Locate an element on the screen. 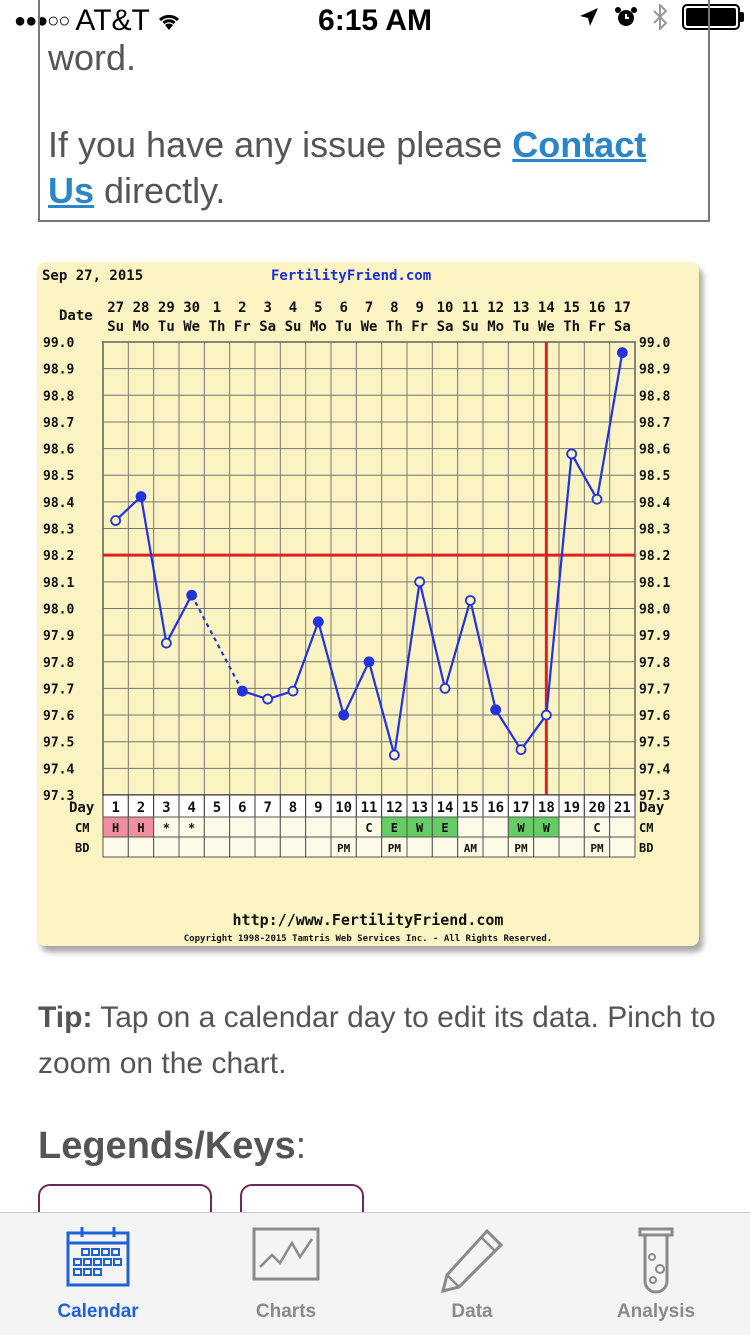  y-tick-label-right: 98.7 is located at coordinates (654, 423).